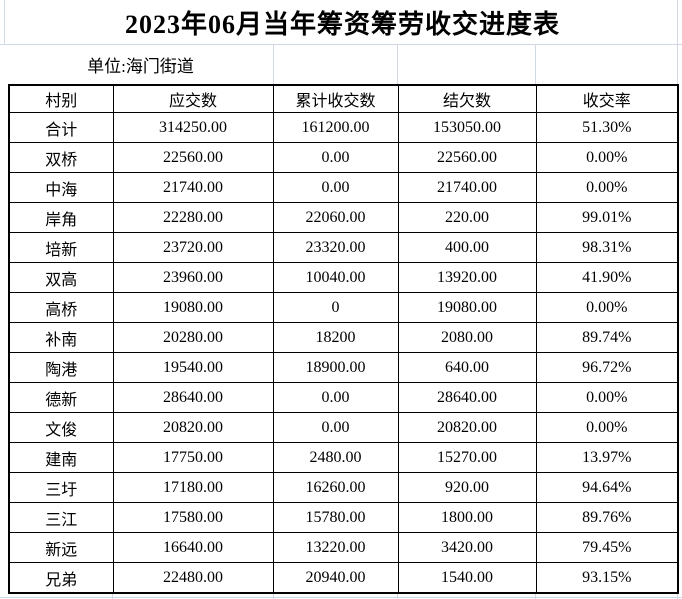 The width and height of the screenshot is (682, 599). Describe the element at coordinates (467, 277) in the screenshot. I see `outstanding-cell: 13920.00` at that location.